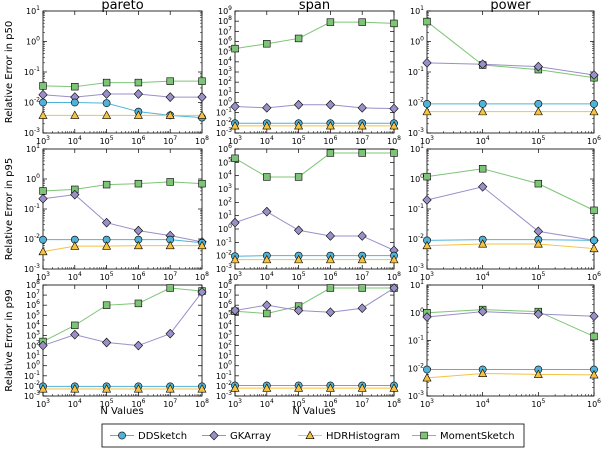  I want to click on y-tick-label: 10⁴, so click(33, 324).